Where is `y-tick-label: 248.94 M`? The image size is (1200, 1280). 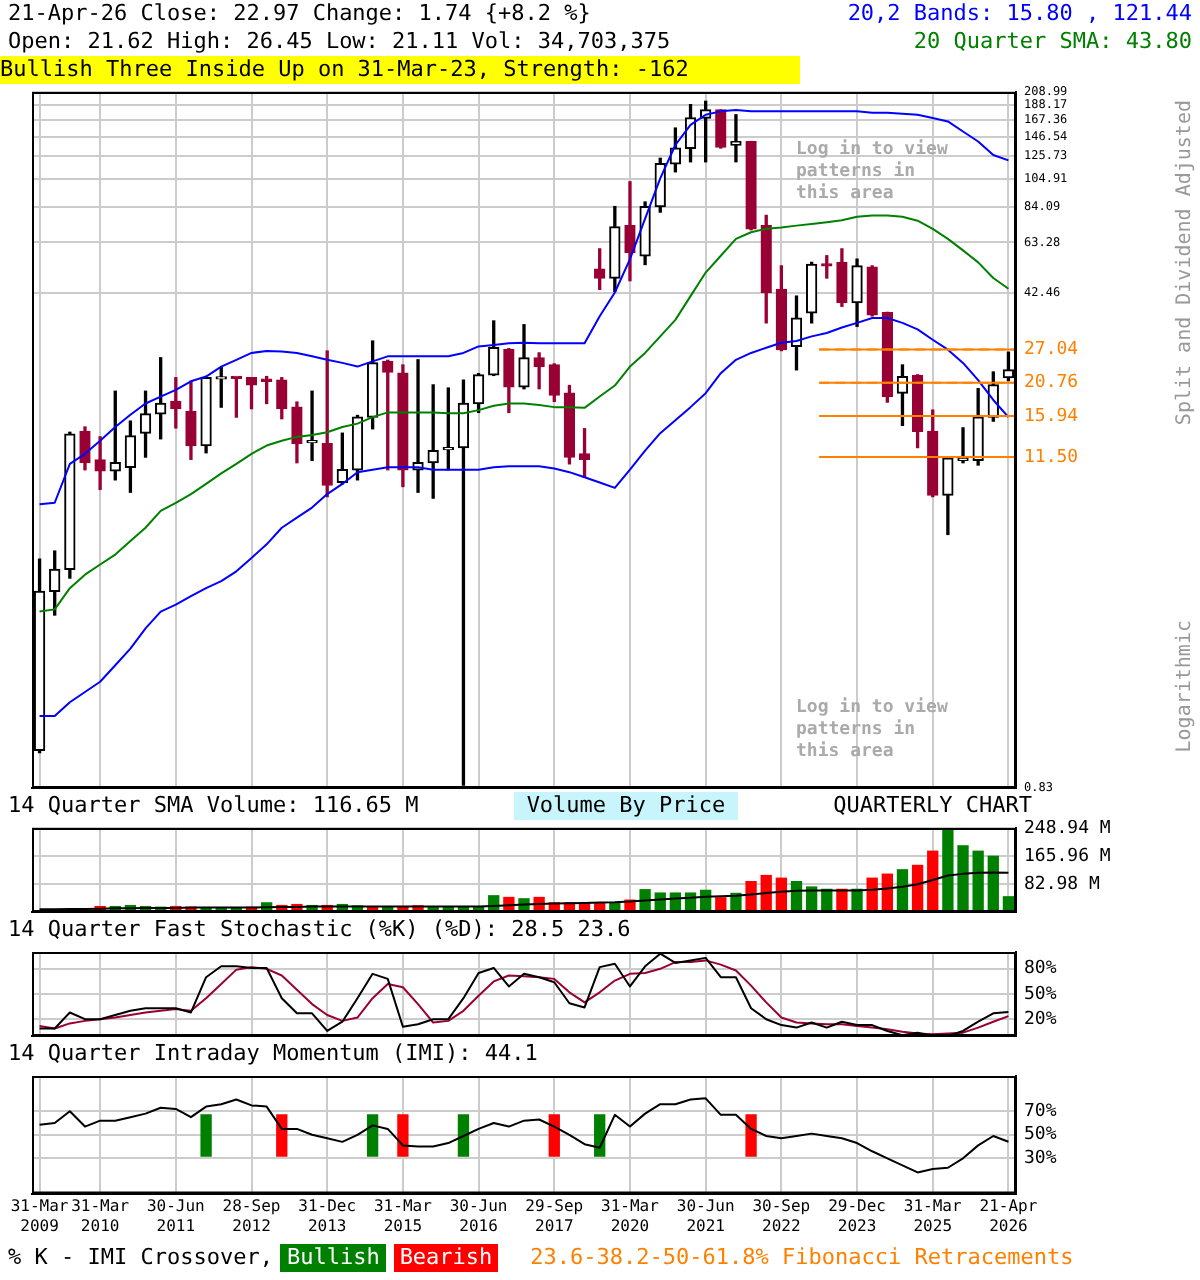
y-tick-label: 248.94 M is located at coordinates (1068, 828).